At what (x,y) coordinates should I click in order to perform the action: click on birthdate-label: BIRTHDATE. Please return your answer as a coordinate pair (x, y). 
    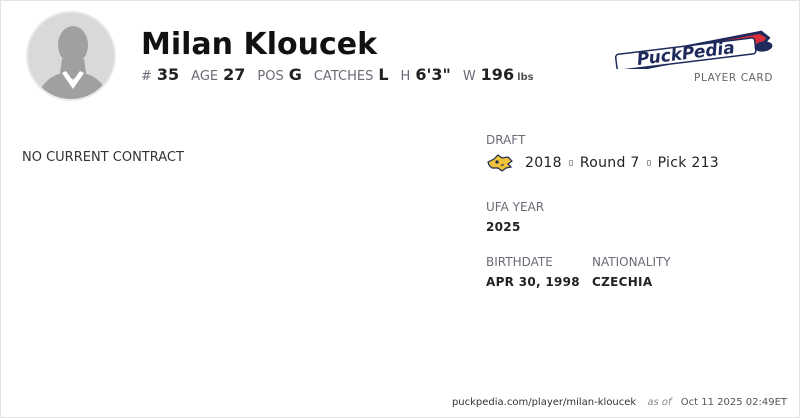
    Looking at the image, I should click on (519, 262).